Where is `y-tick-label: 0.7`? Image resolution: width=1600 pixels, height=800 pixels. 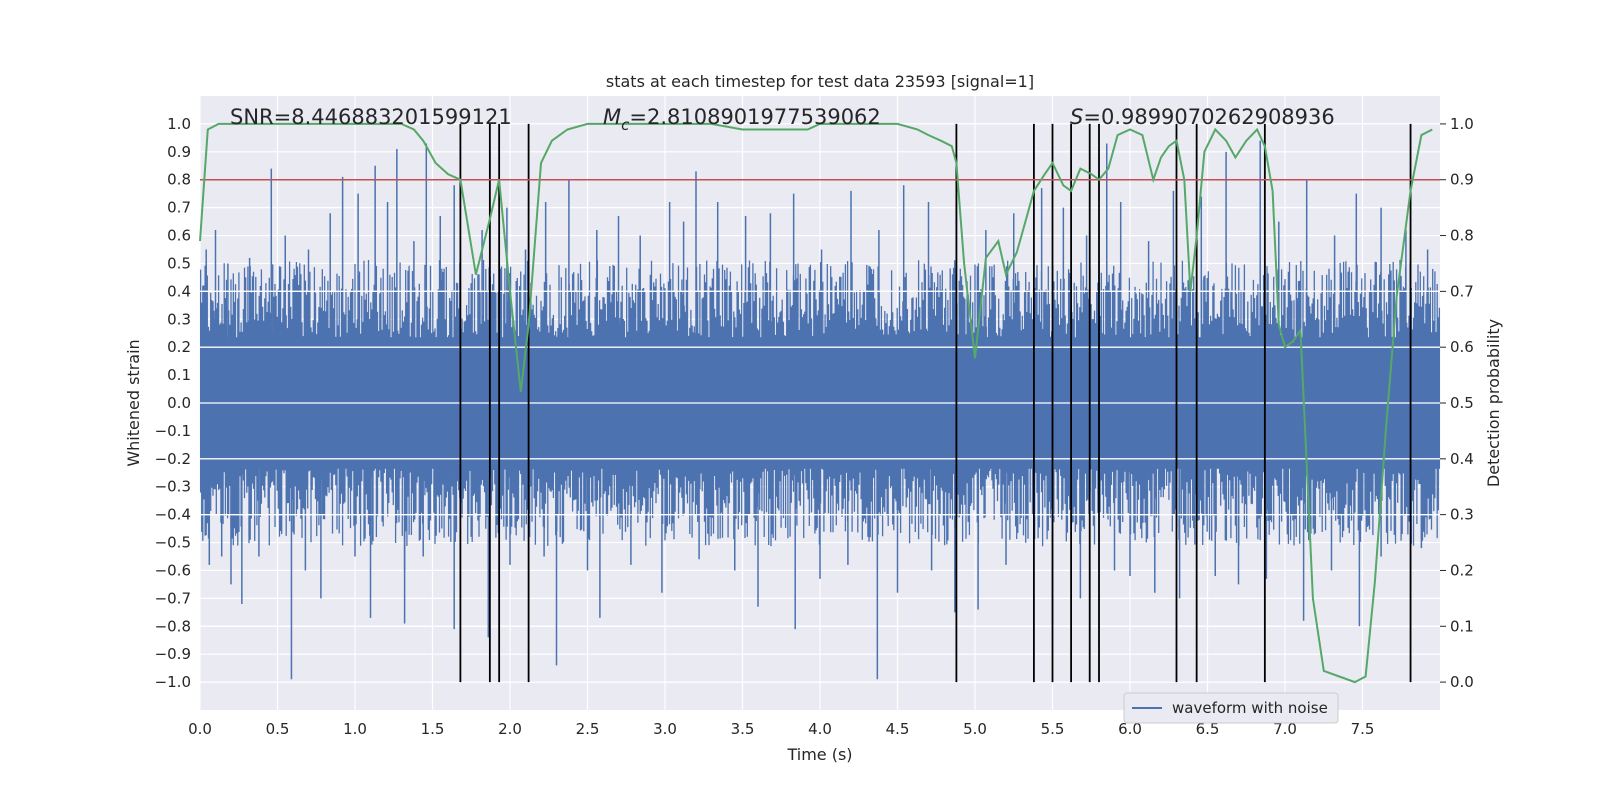
y-tick-label: 0.7 is located at coordinates (179, 208).